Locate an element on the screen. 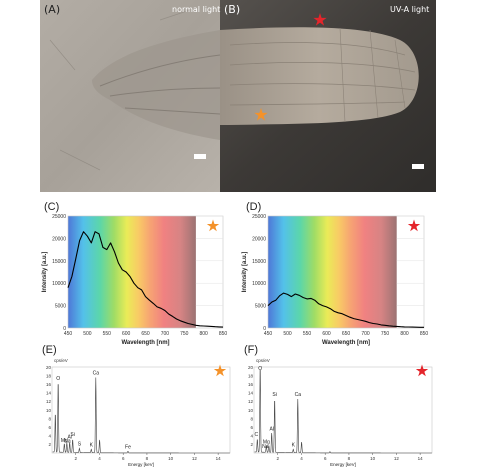 The width and height of the screenshot is (480, 467). x-tick-label: 800 is located at coordinates (404, 334).